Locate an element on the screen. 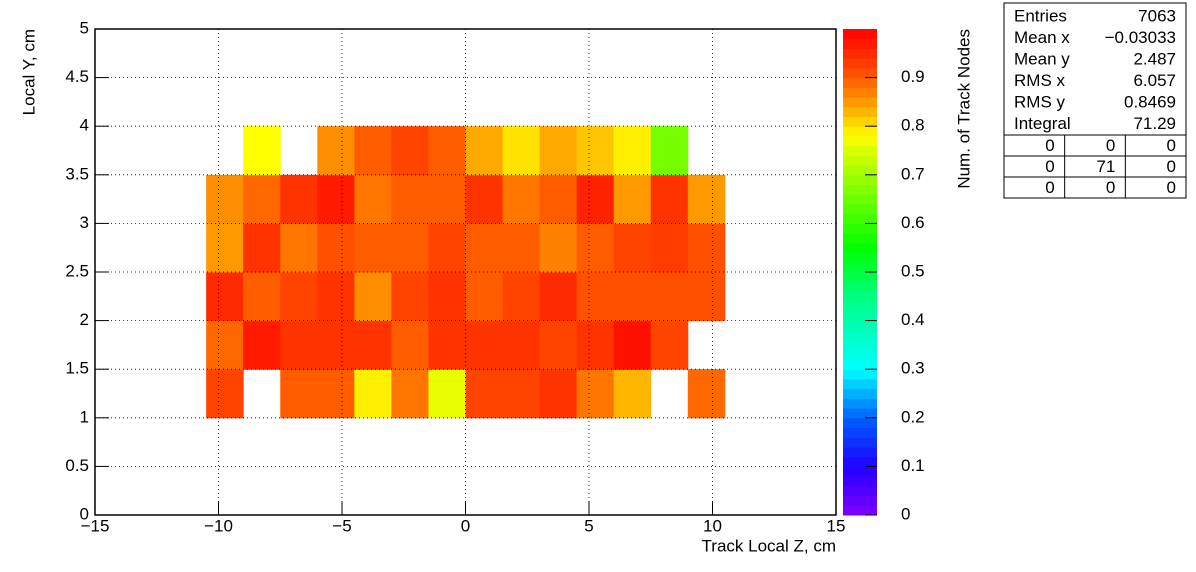 Image resolution: width=1196 pixels, height=572 pixels. y-tick-label: 0.5 is located at coordinates (77, 465).